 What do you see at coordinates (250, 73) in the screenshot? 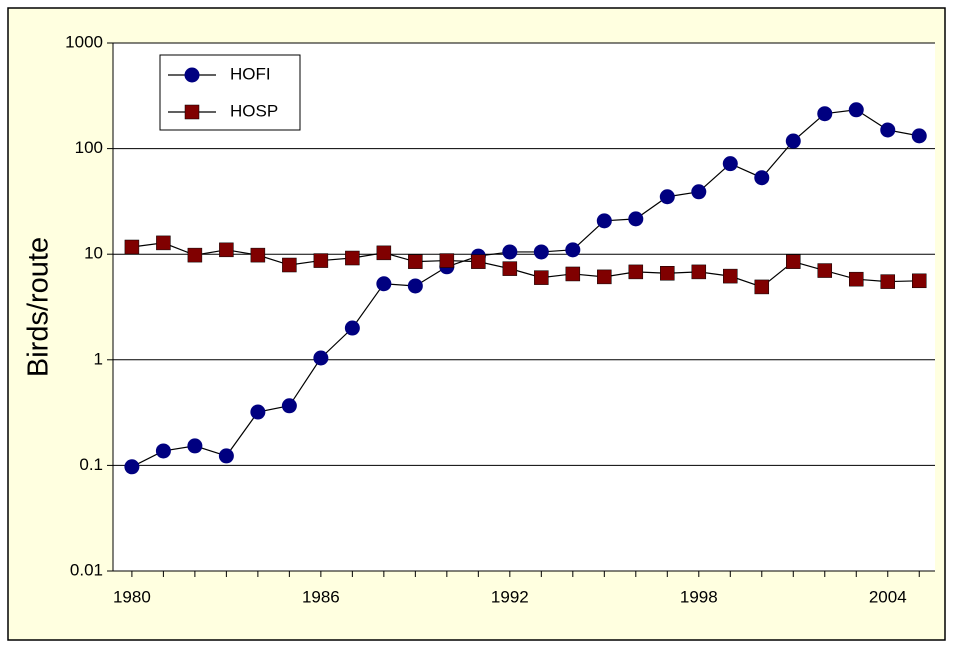
I see `legend-label: HOFI` at bounding box center [250, 73].